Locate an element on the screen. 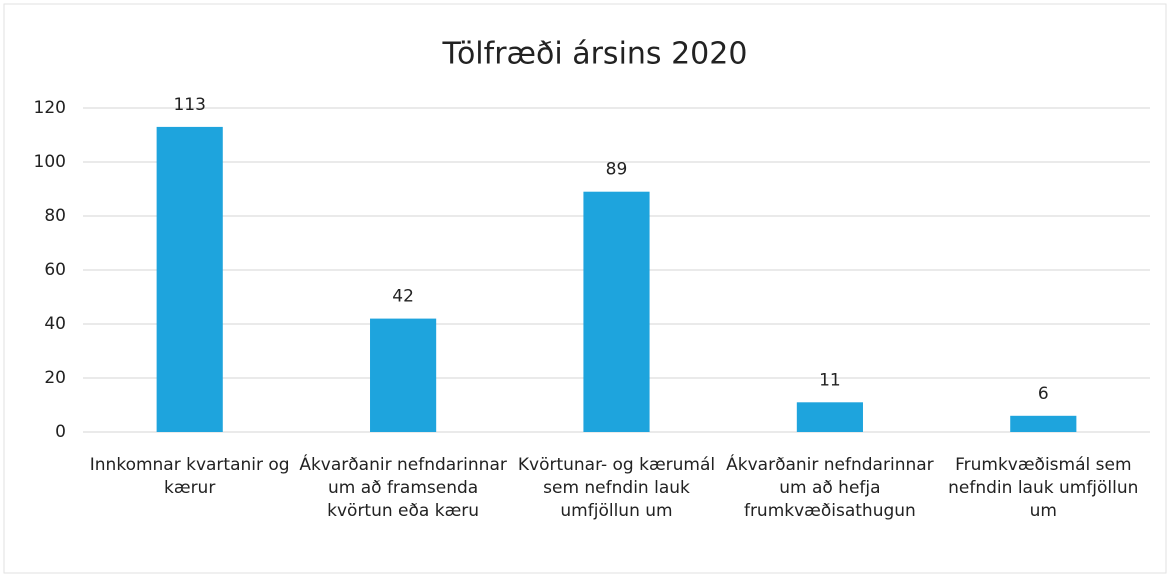 The image size is (1170, 577). data-label: 11 is located at coordinates (830, 380).